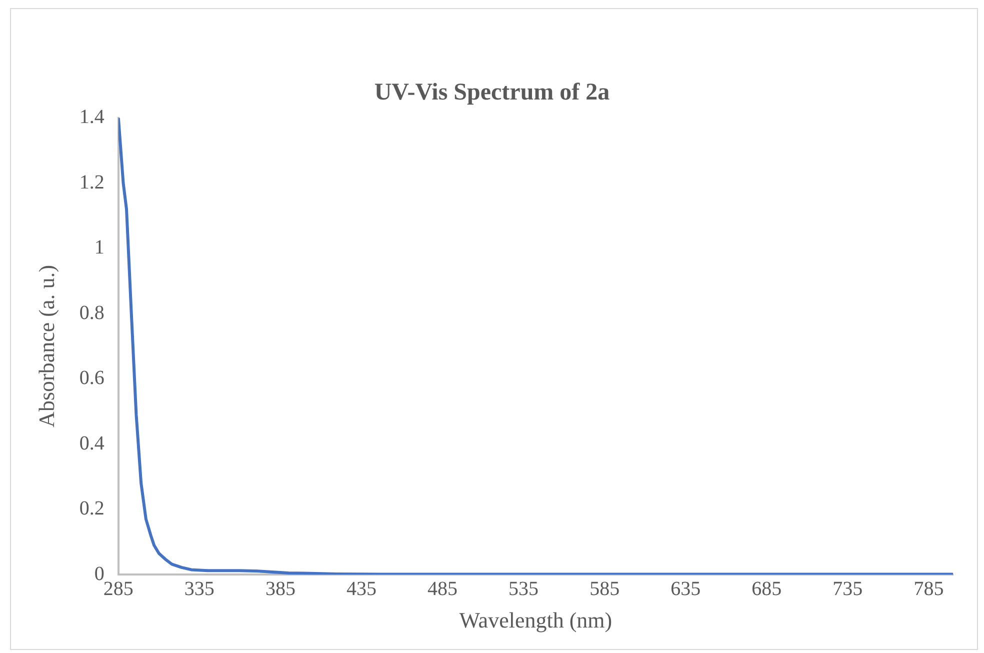 The width and height of the screenshot is (984, 653). I want to click on y-tick-label: 0, so click(99, 573).